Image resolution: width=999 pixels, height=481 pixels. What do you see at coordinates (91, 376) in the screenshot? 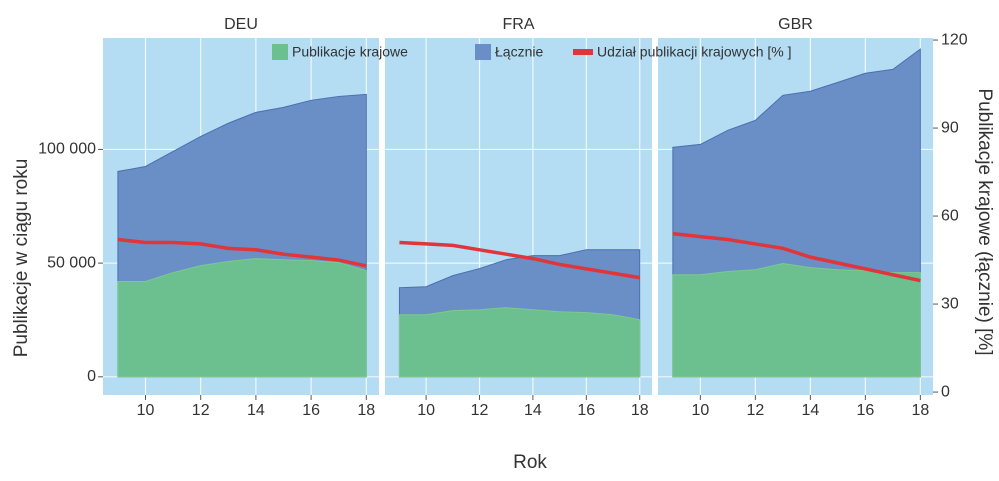
I see `y-tick-label: 0` at bounding box center [91, 376].